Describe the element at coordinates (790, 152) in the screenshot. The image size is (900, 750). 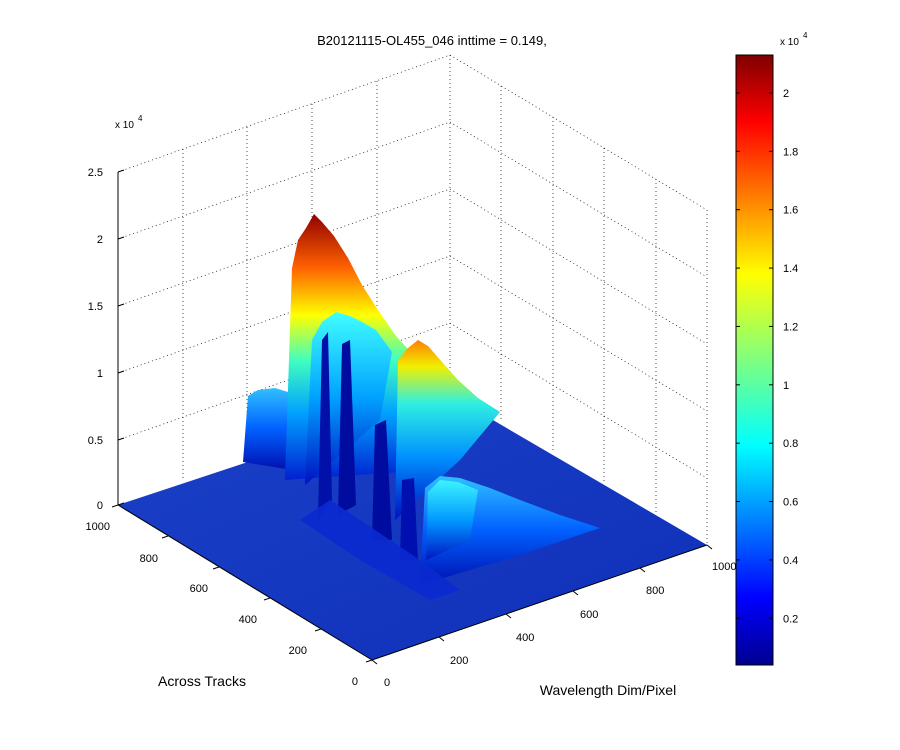
I see `colorbar-tick-label: 1.8` at that location.